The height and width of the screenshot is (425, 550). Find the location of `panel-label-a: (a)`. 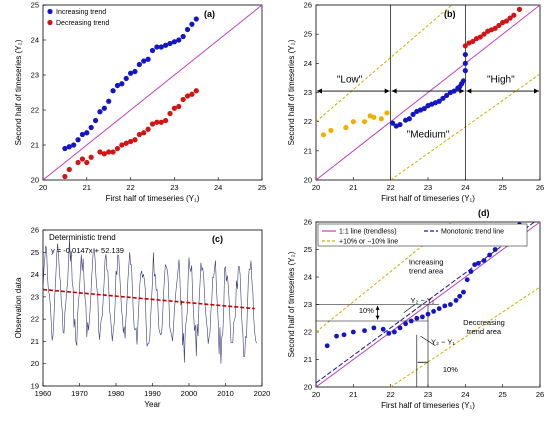

panel-label-a: (a) is located at coordinates (209, 14).